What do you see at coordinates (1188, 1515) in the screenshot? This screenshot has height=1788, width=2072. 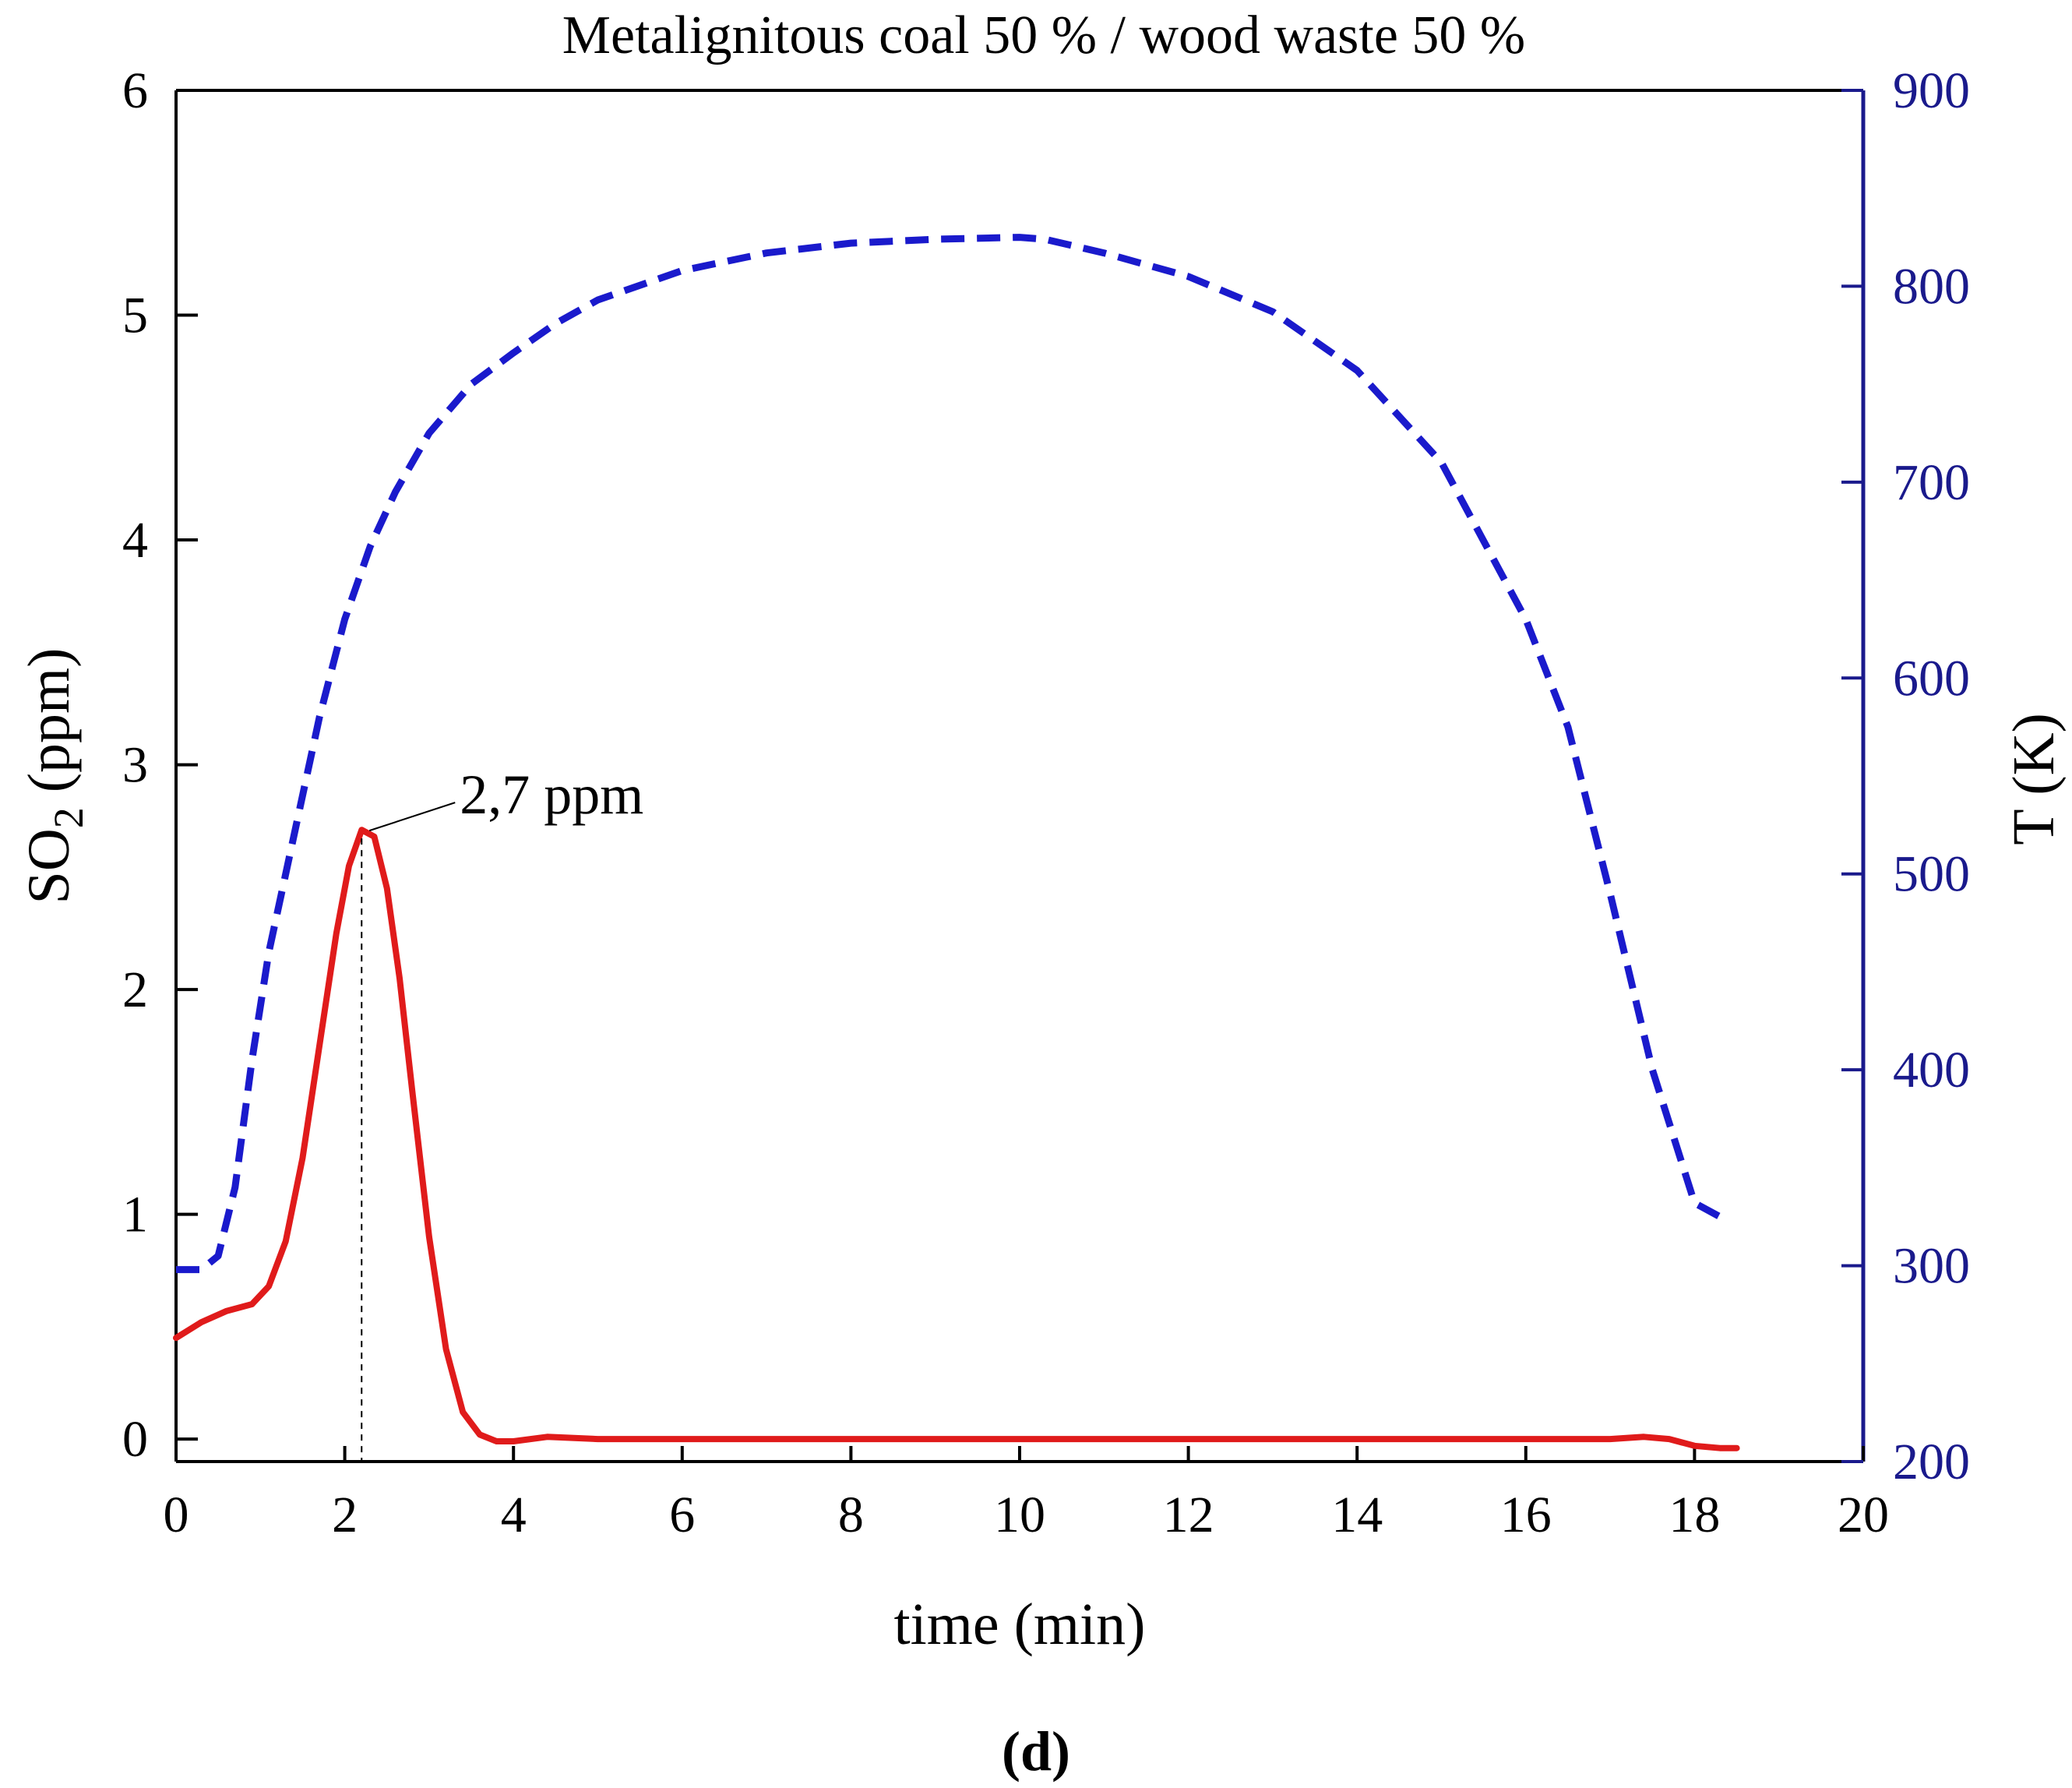 I see `x-tick-label: 12` at bounding box center [1188, 1515].